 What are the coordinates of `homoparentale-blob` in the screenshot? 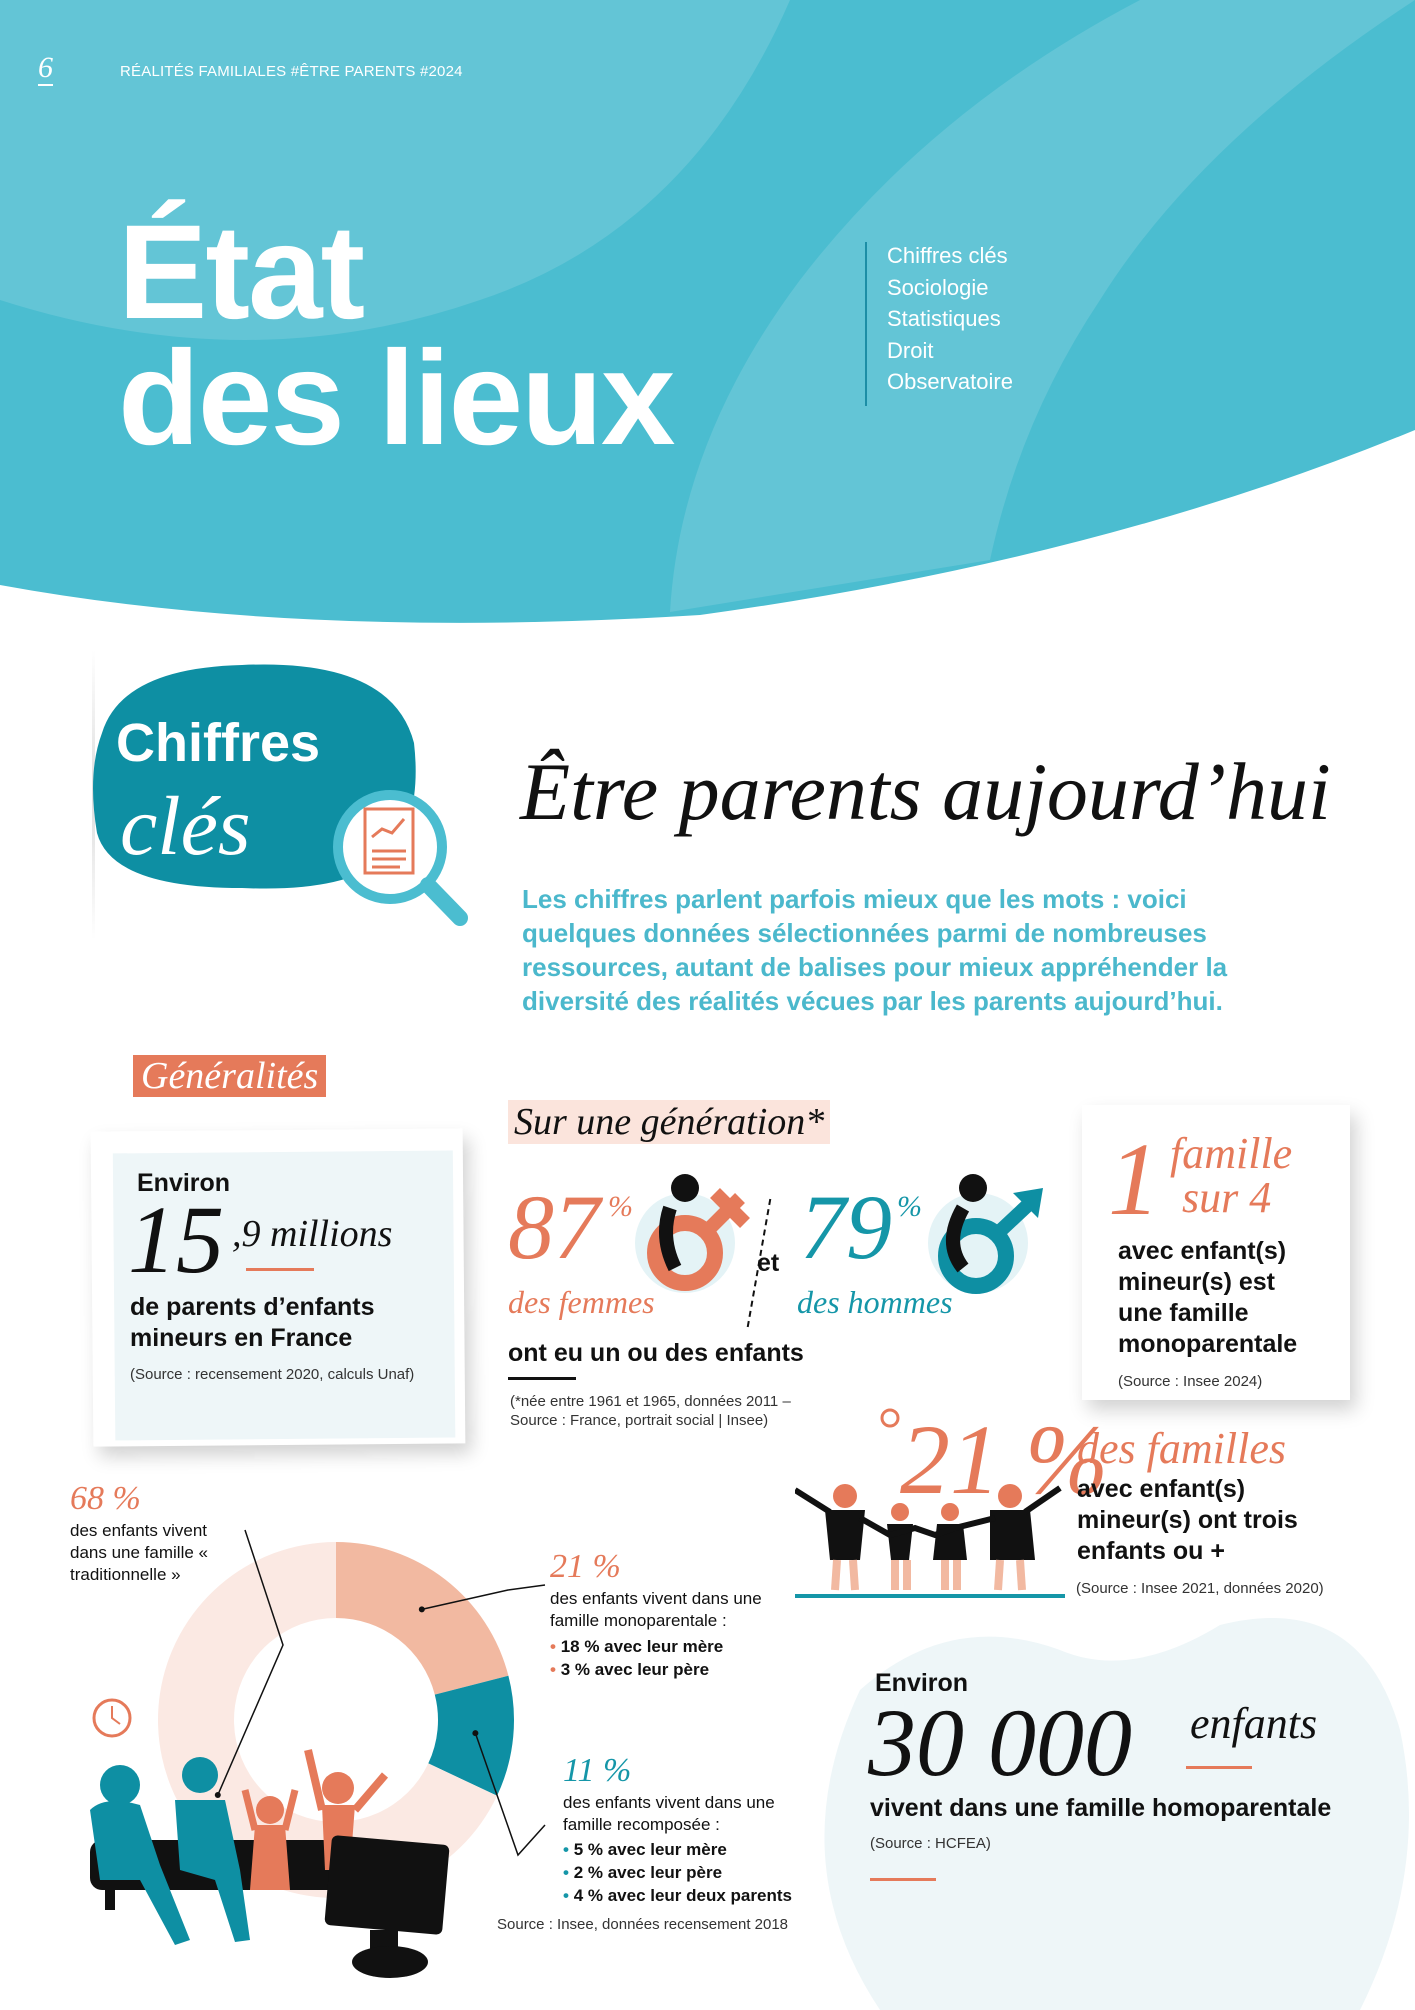 It's located at (1116, 1814).